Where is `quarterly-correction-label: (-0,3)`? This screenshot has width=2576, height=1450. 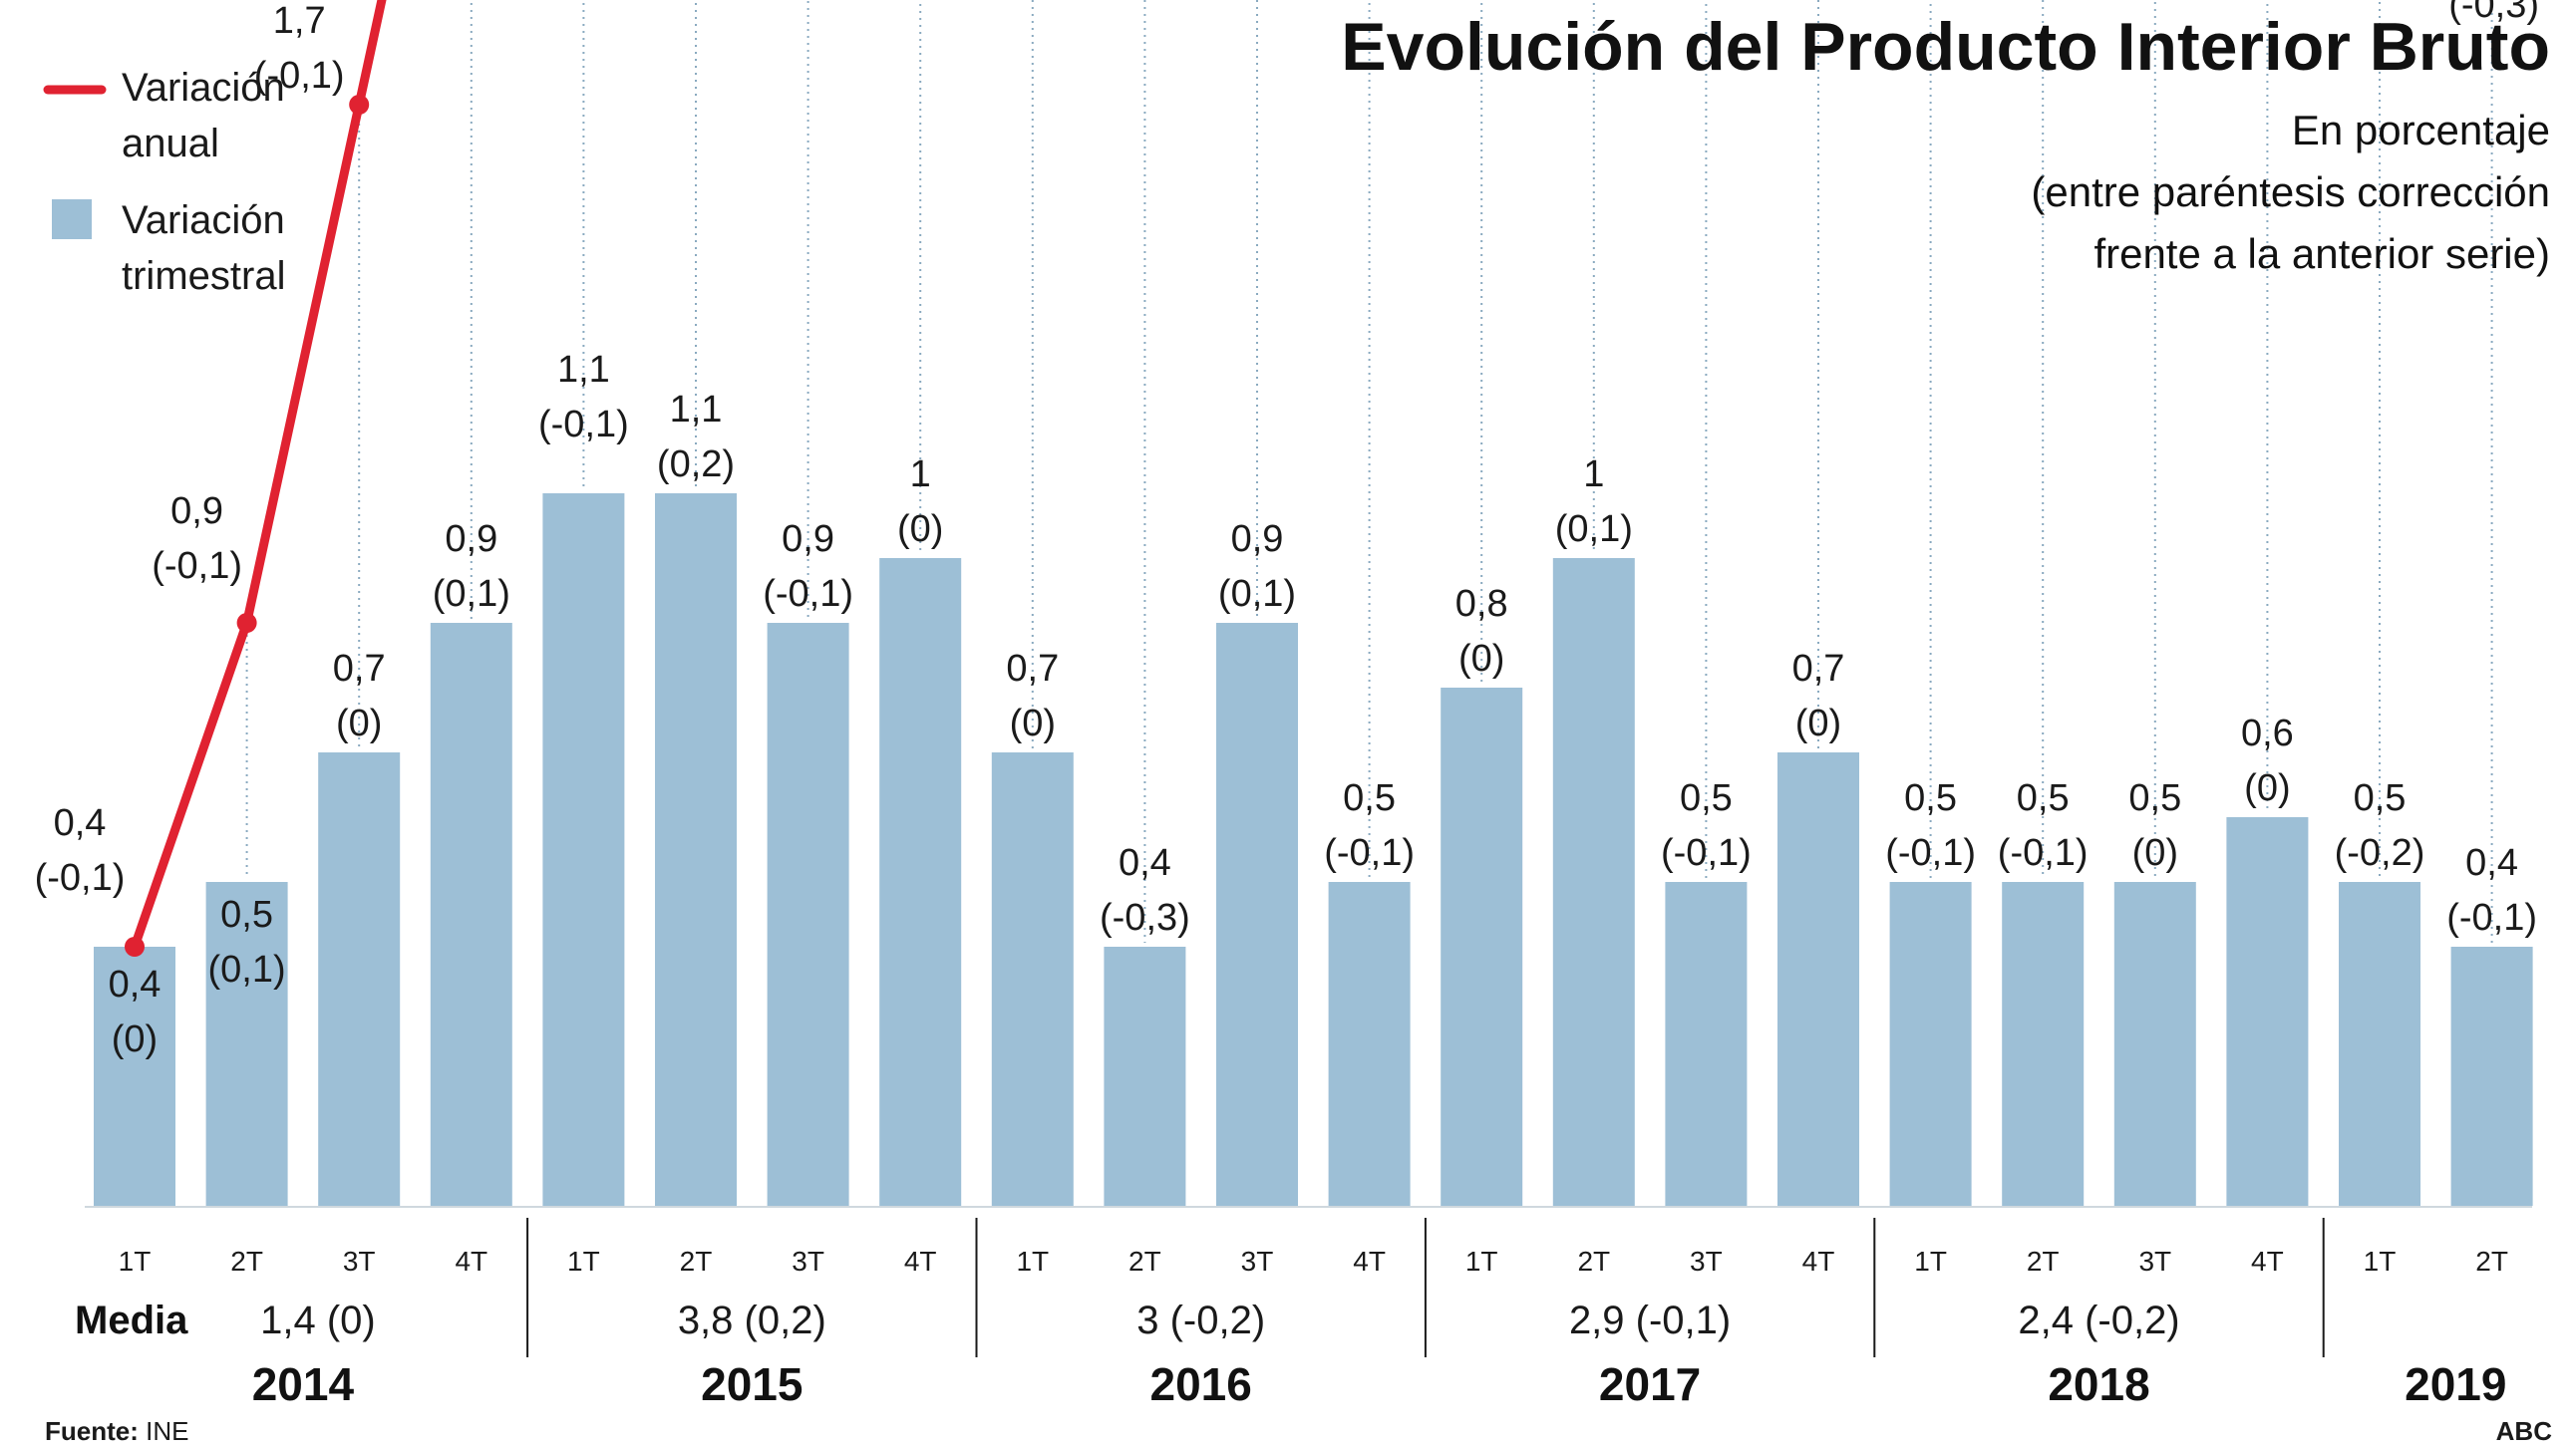 quarterly-correction-label: (-0,3) is located at coordinates (1145, 918).